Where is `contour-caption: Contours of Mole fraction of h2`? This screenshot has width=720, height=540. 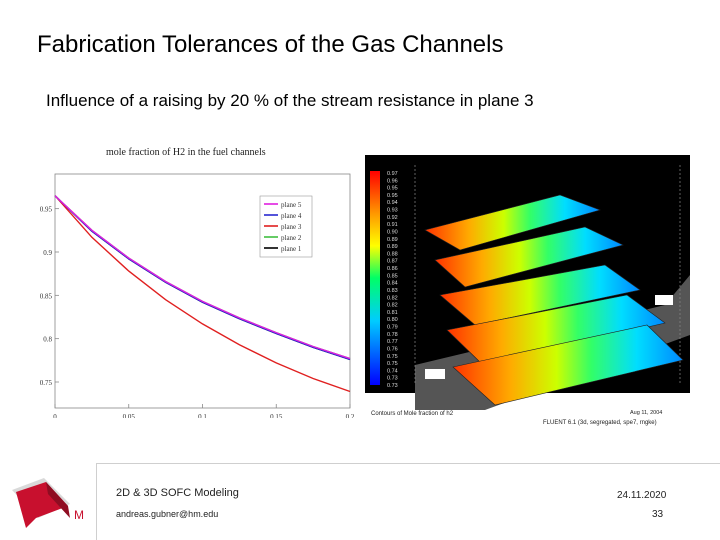
contour-caption: Contours of Mole fraction of h2 is located at coordinates (412, 414).